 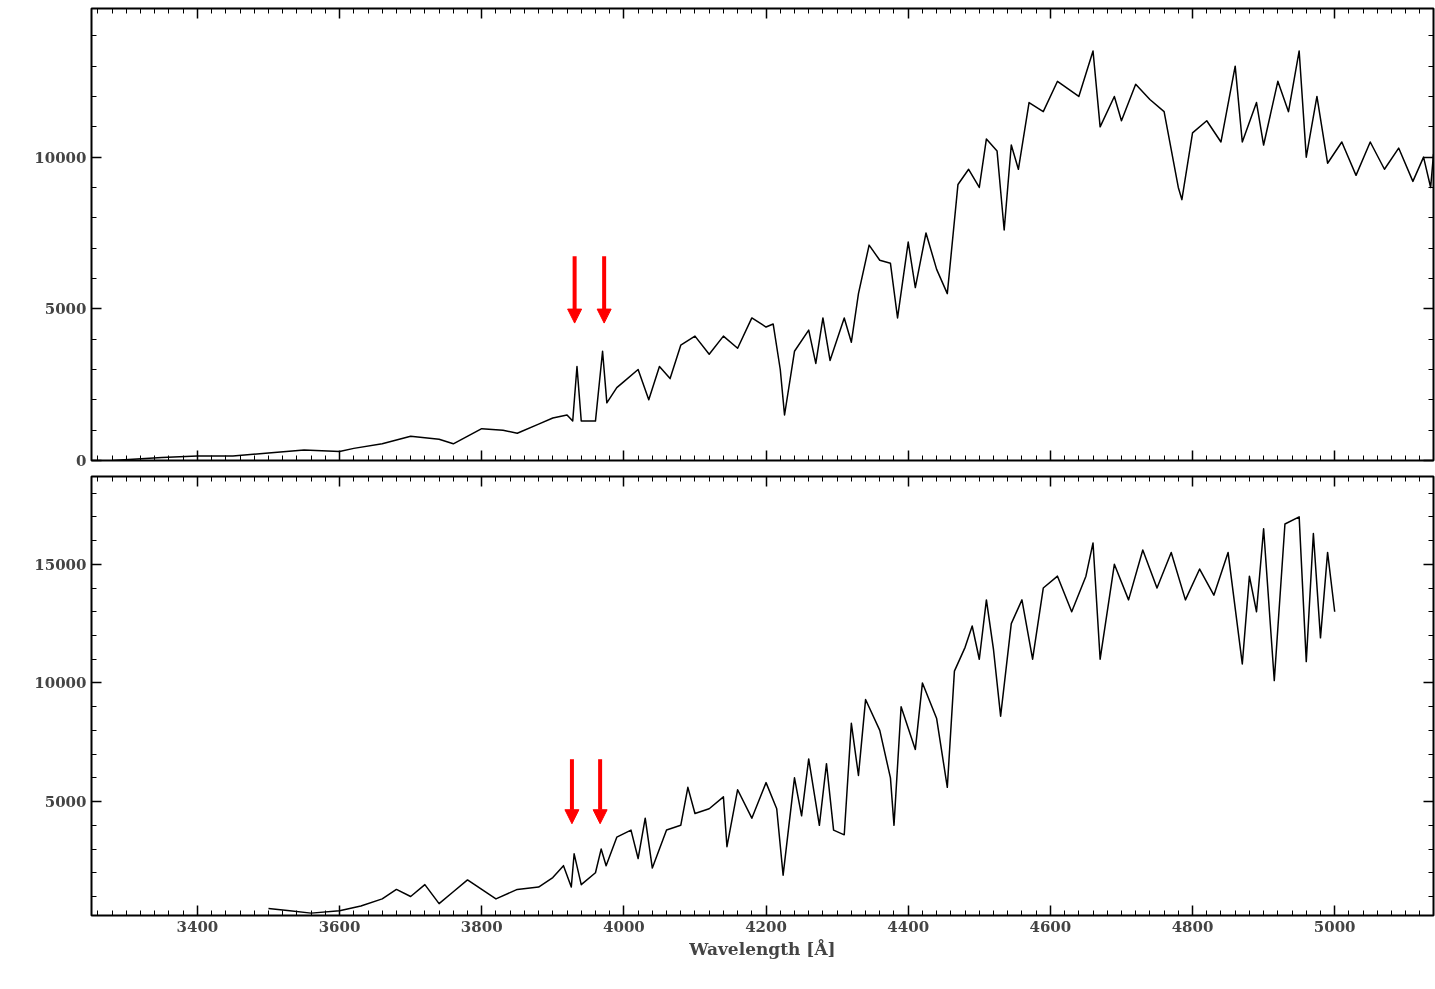 I want to click on x-tick-label: 3800, so click(x=481, y=926).